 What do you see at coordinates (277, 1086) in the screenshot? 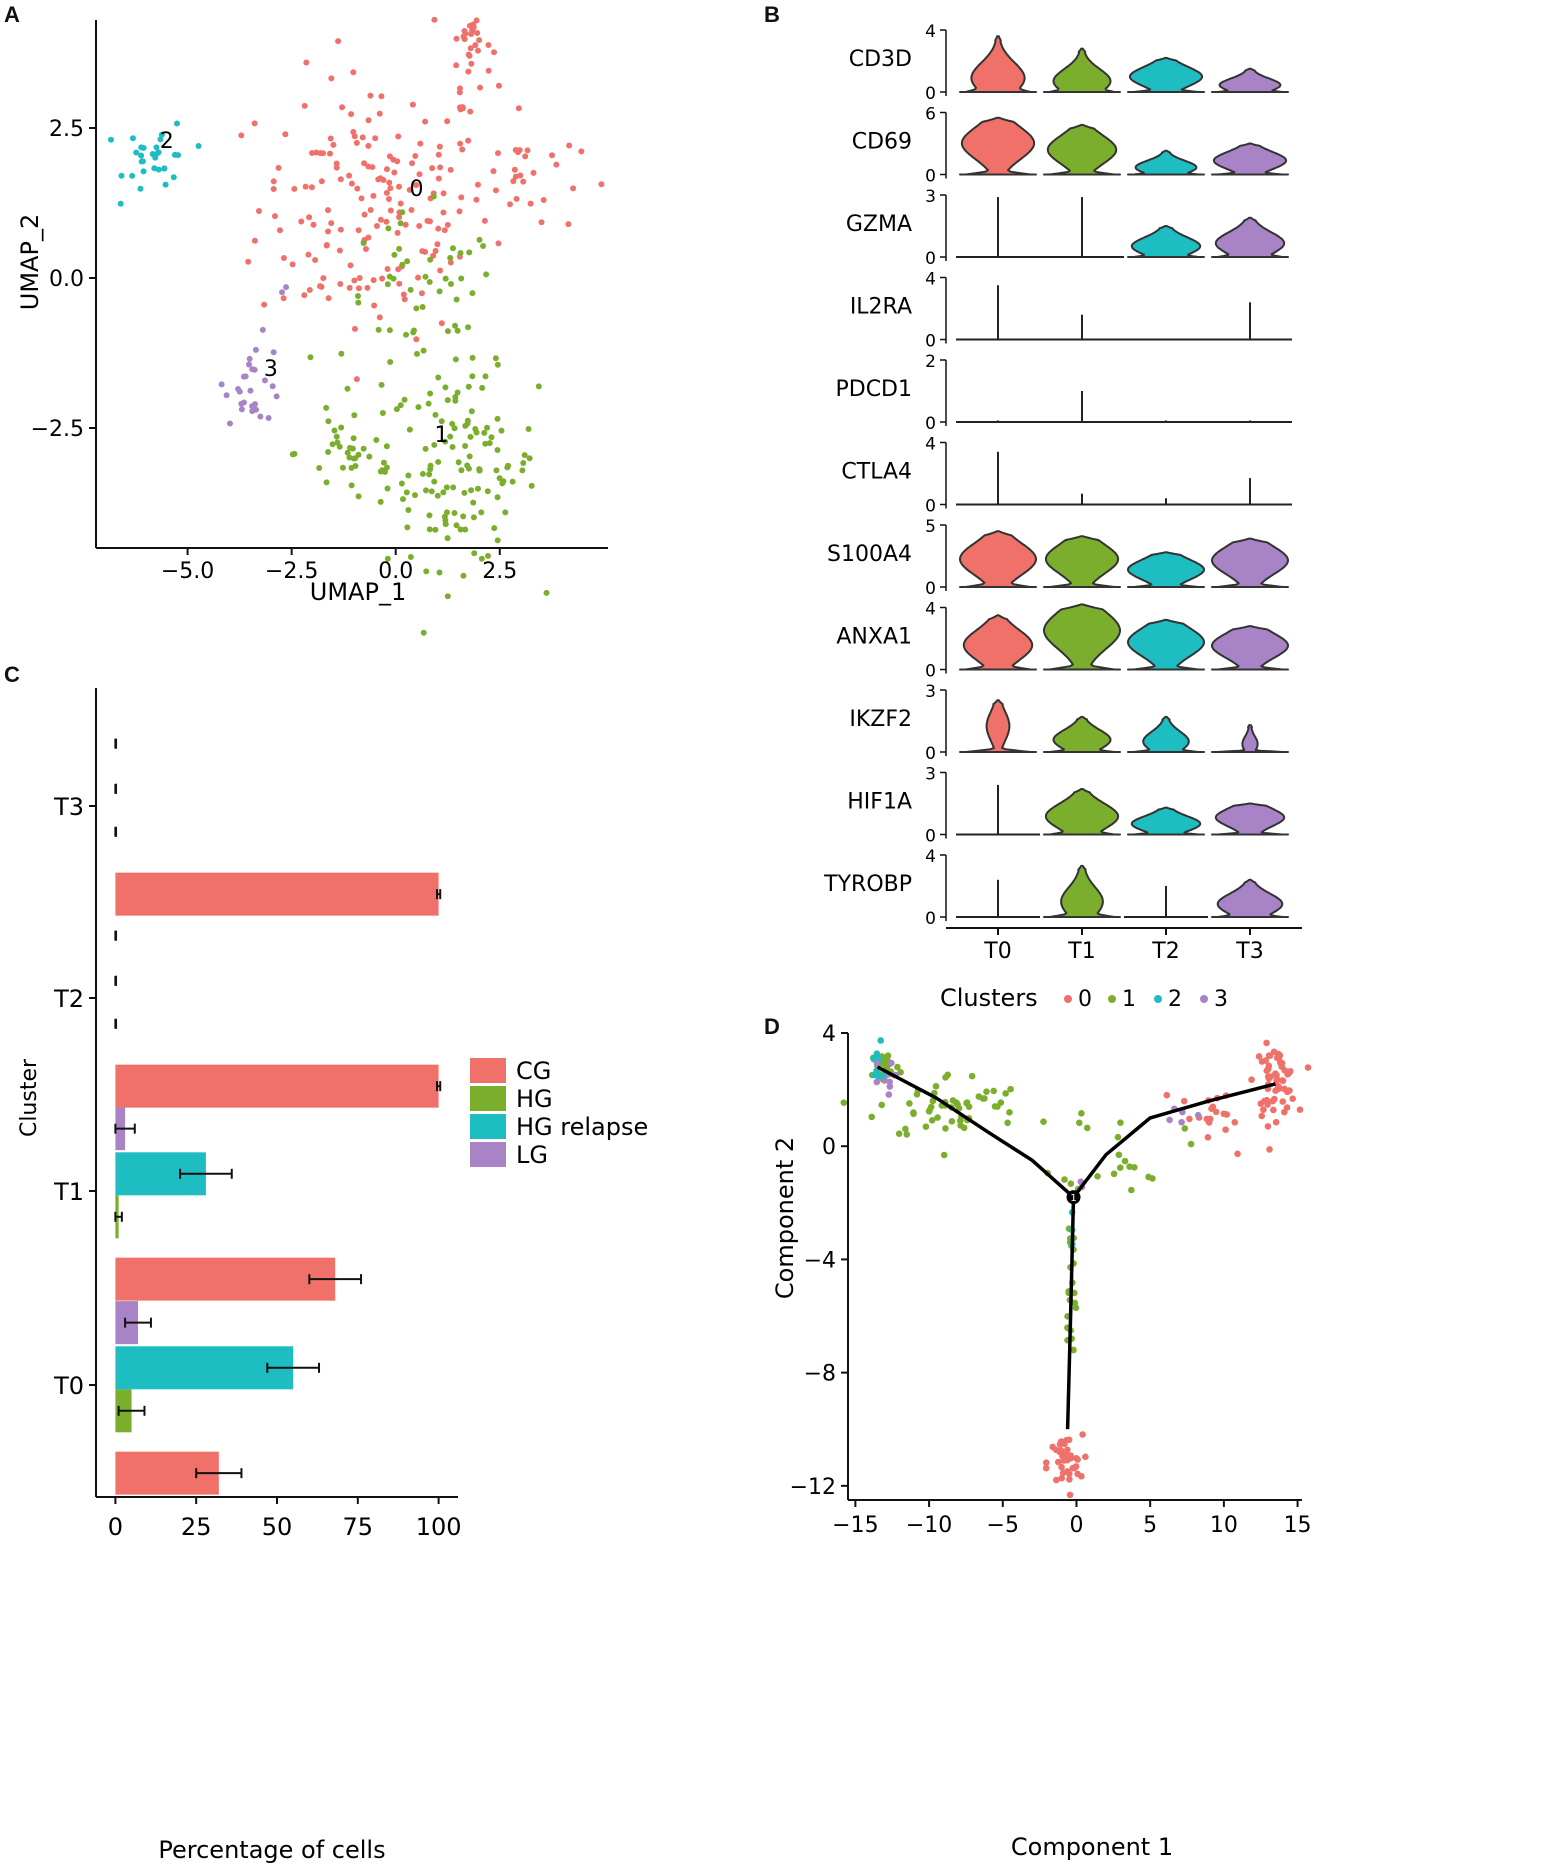
I see `bar-t2-cg` at bounding box center [277, 1086].